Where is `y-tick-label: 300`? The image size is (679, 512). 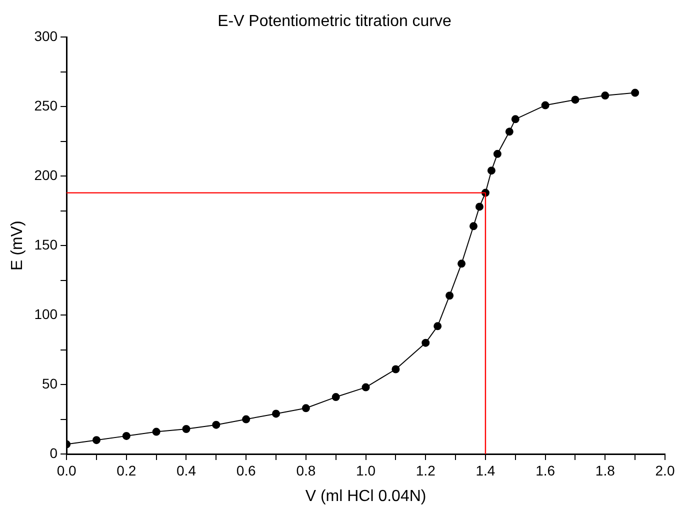 y-tick-label: 300 is located at coordinates (46, 36).